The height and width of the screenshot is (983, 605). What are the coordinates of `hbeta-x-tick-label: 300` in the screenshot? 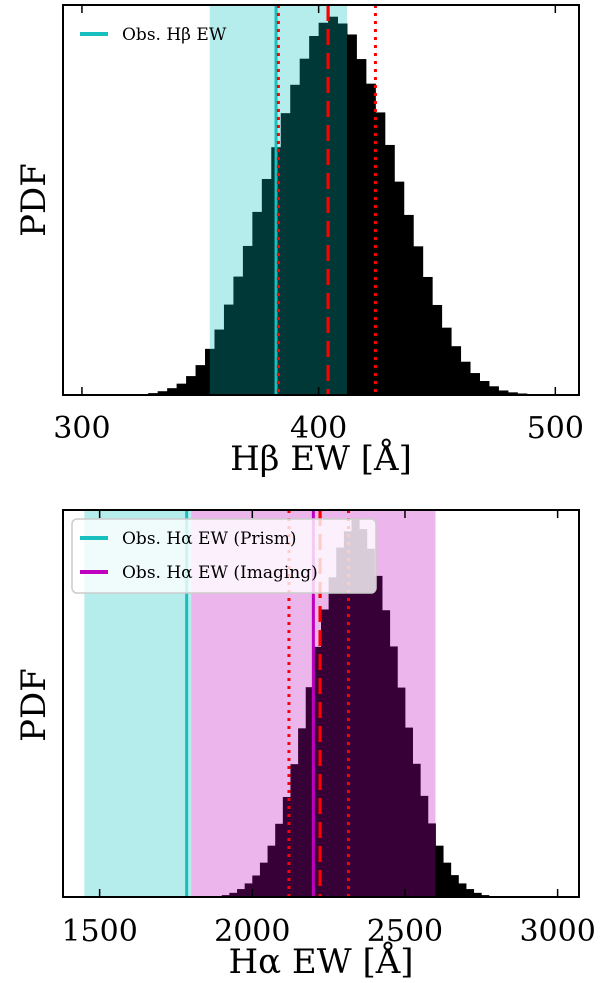 It's located at (81, 428).